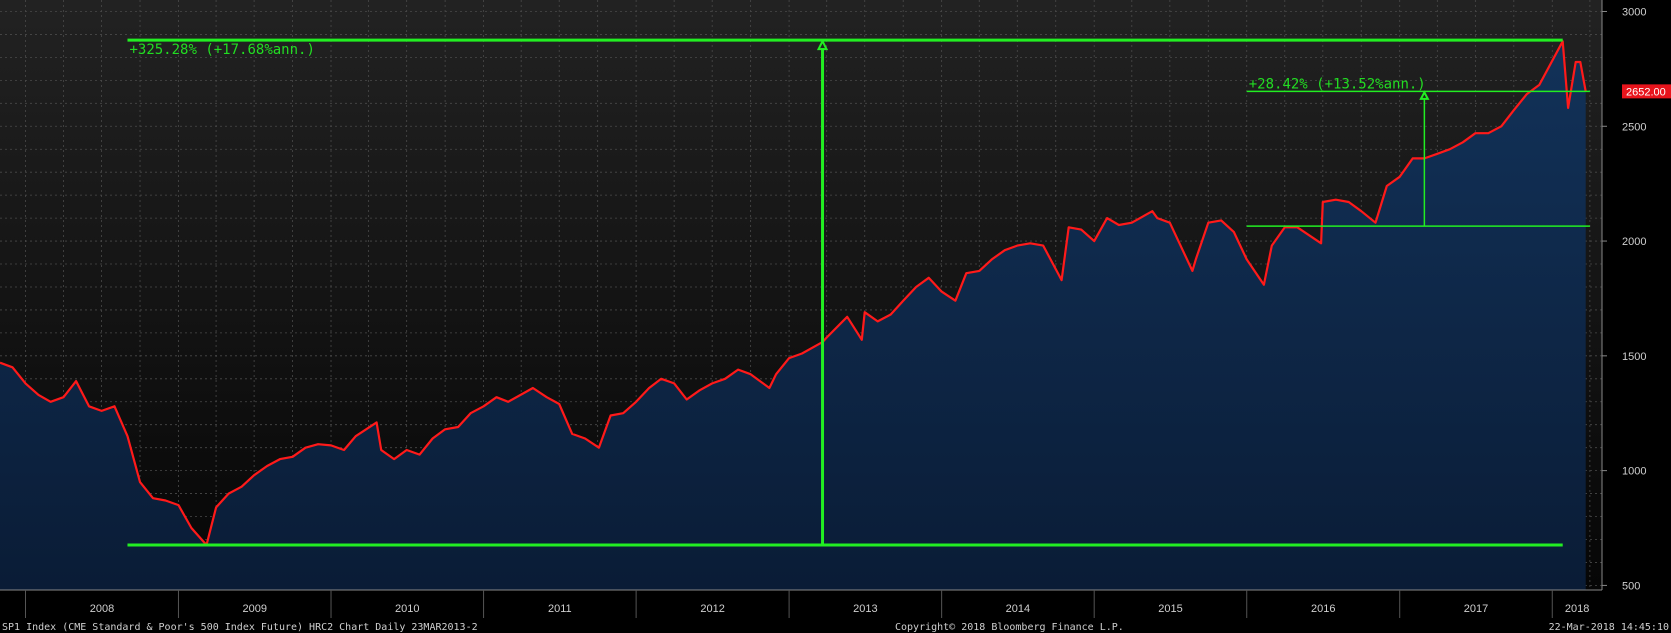 Image resolution: width=1671 pixels, height=633 pixels. I want to click on x-tick-label: 2008, so click(102, 609).